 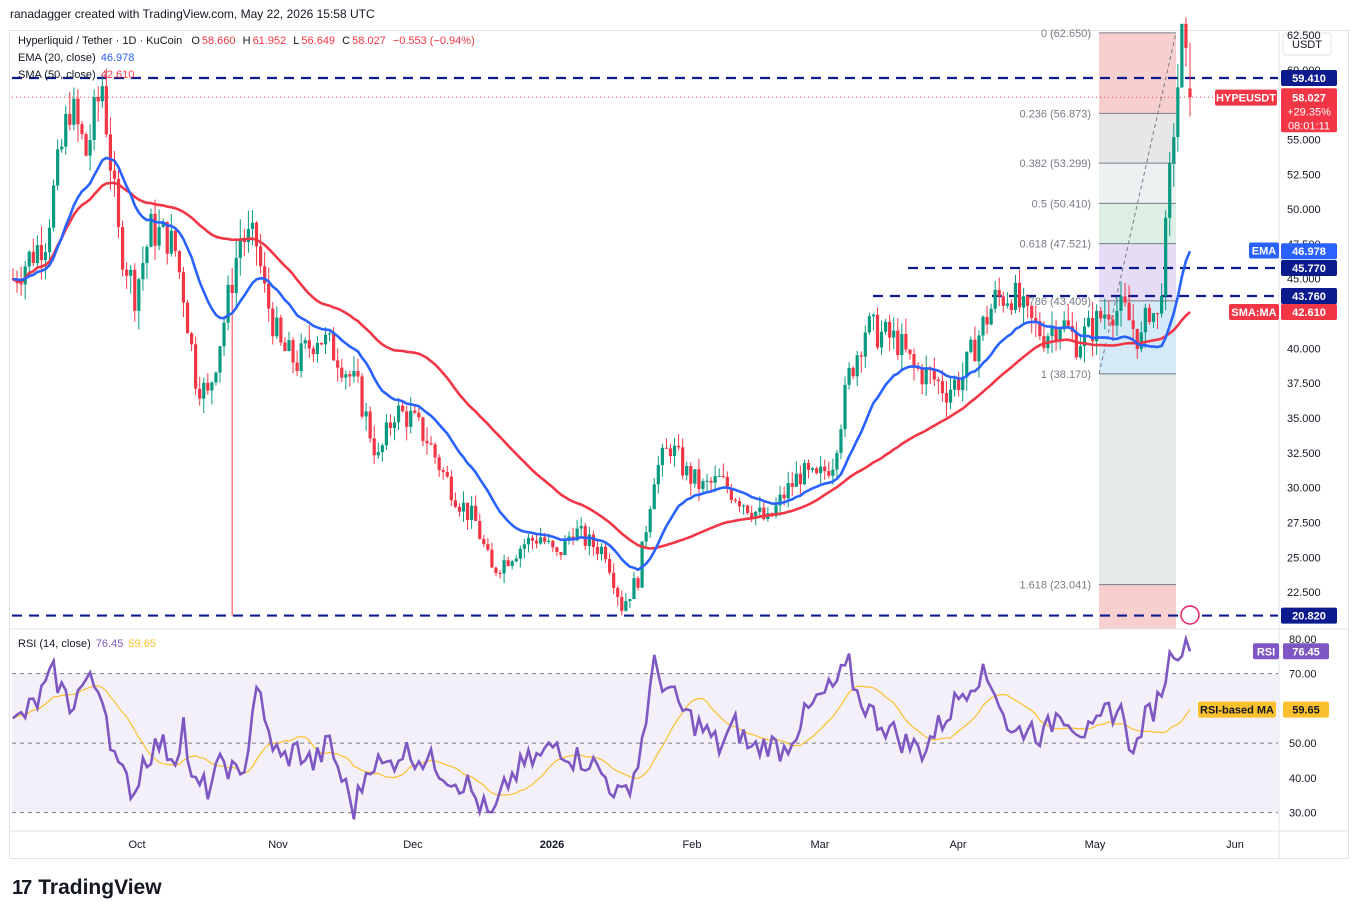 I want to click on ema-label: EMA (20, close), so click(x=57, y=58).